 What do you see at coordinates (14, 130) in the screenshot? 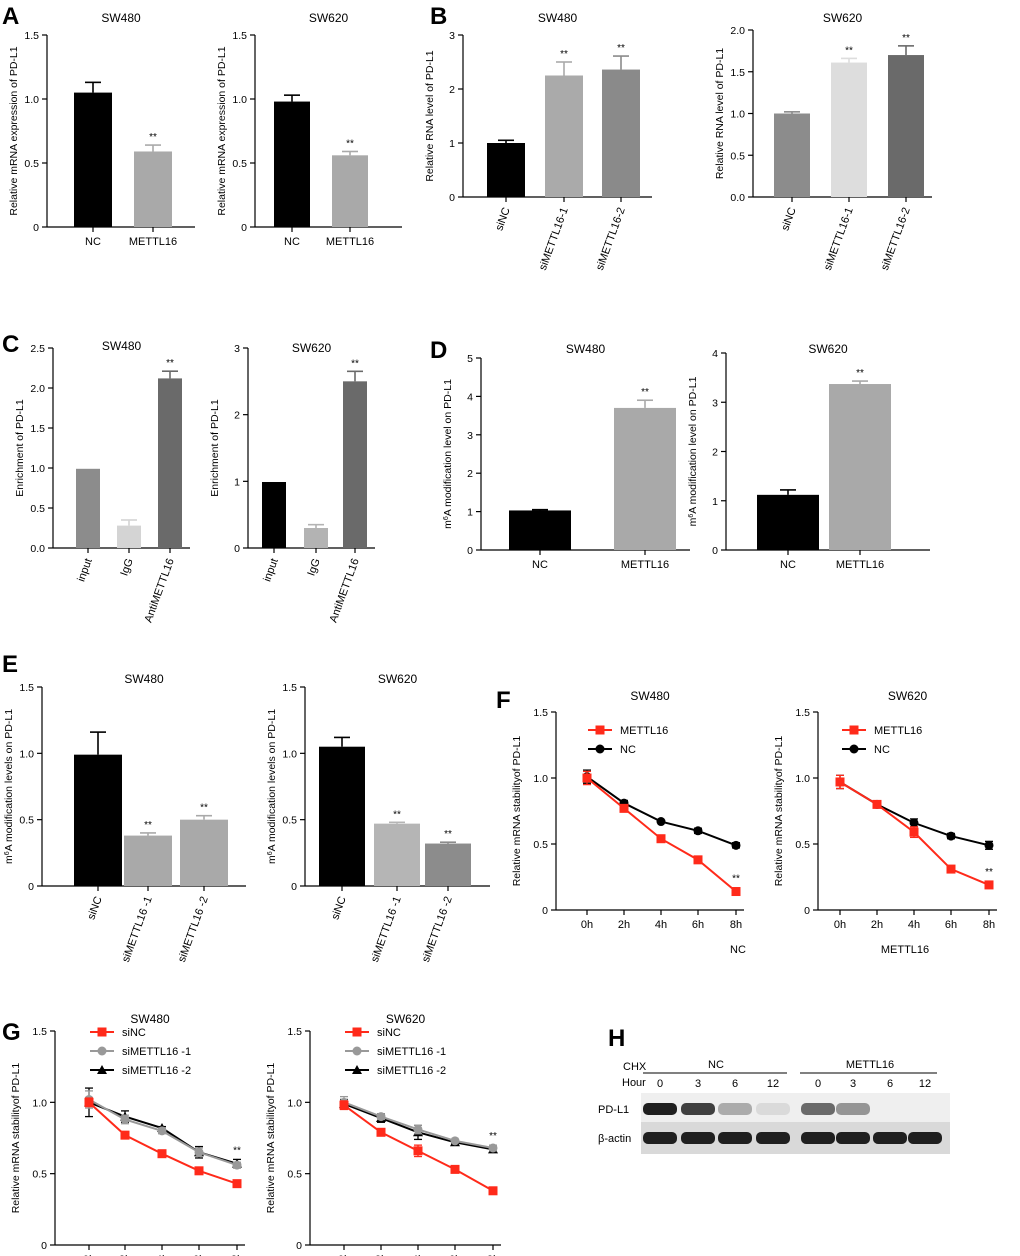
I see `y-axis-label: Relative mRNA expression of PD-L1` at bounding box center [14, 130].